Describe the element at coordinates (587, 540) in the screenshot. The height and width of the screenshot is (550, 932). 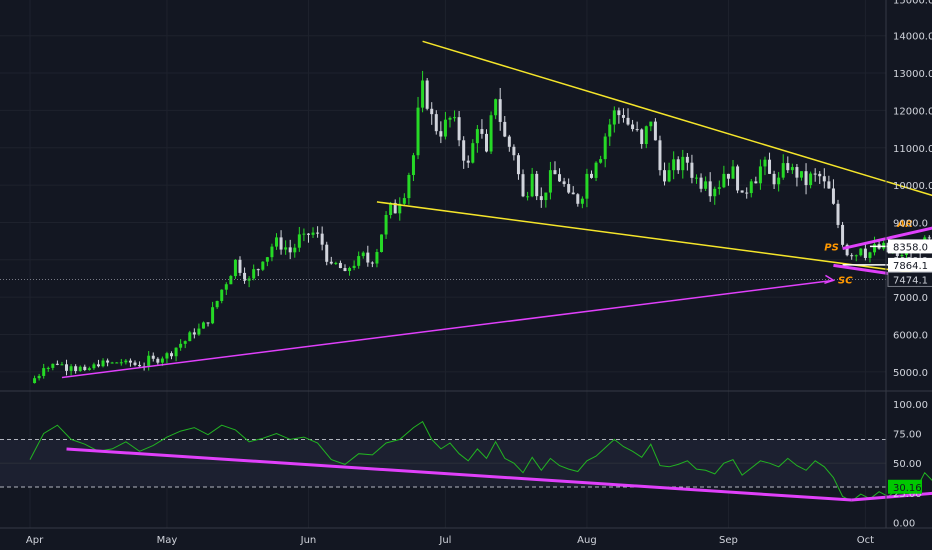
I see `time-tick-label: Aug` at that location.